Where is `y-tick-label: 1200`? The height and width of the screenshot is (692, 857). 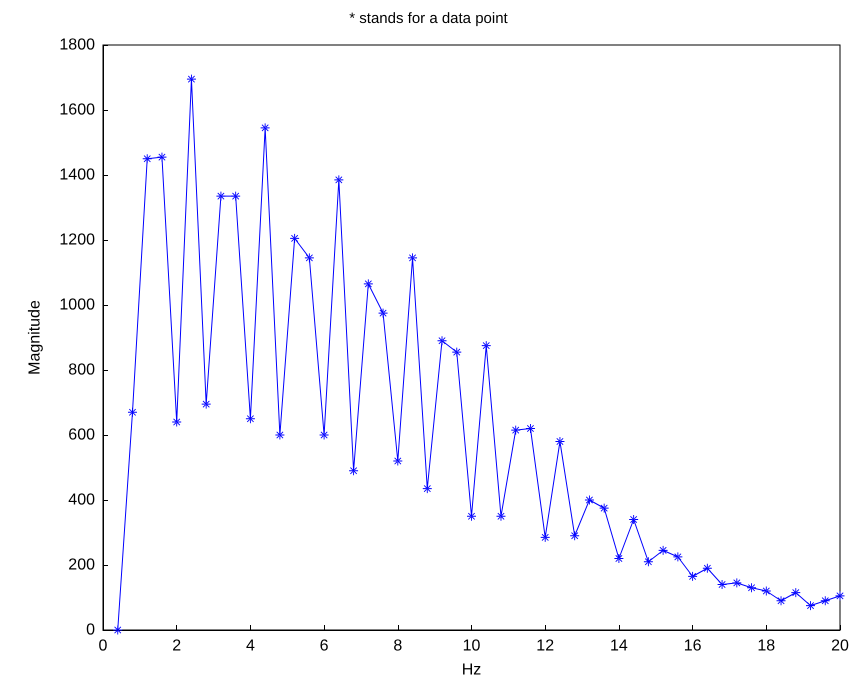
y-tick-label: 1200 is located at coordinates (77, 240).